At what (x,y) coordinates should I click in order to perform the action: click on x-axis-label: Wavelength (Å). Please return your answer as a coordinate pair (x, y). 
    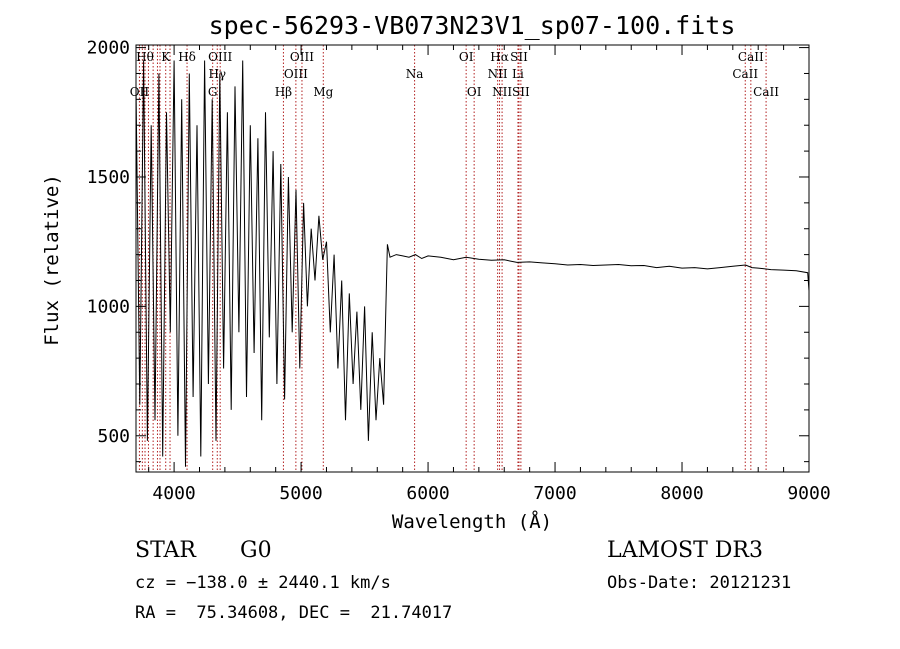
    Looking at the image, I should click on (472, 521).